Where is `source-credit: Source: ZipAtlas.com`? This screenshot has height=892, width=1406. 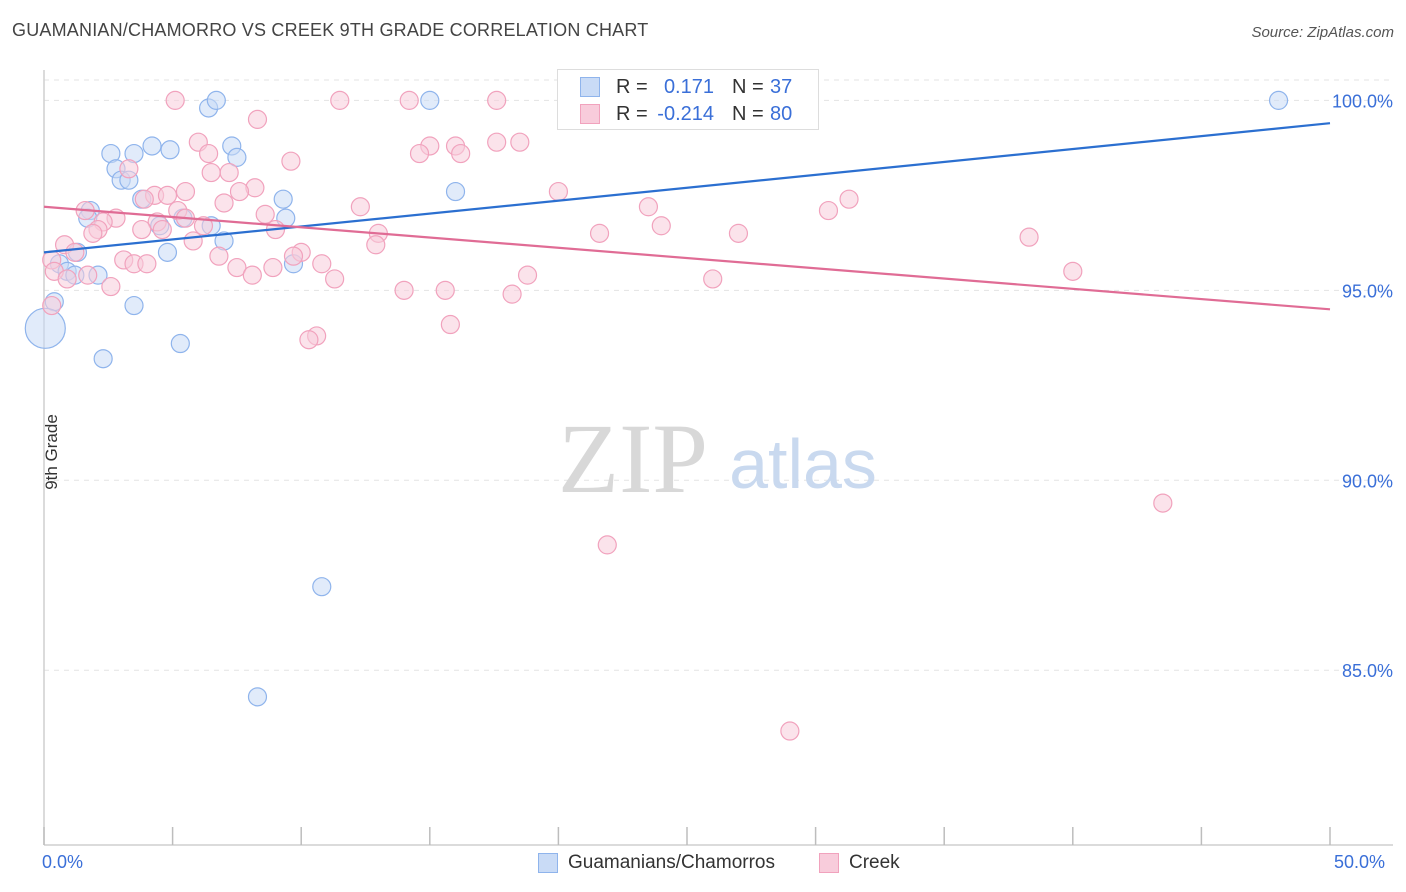
source-credit: Source: ZipAtlas.com is located at coordinates (1322, 32).